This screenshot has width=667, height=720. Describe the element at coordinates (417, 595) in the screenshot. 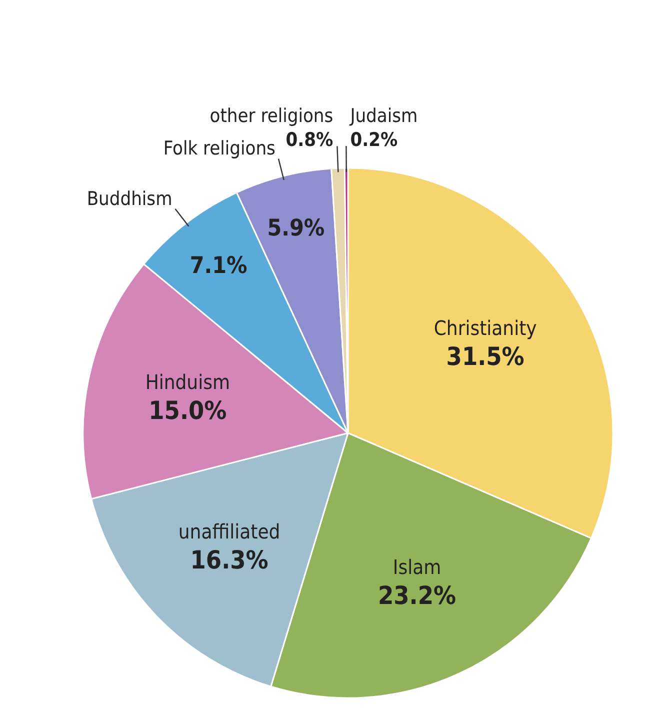

I see `data-label: 23.2%` at that location.